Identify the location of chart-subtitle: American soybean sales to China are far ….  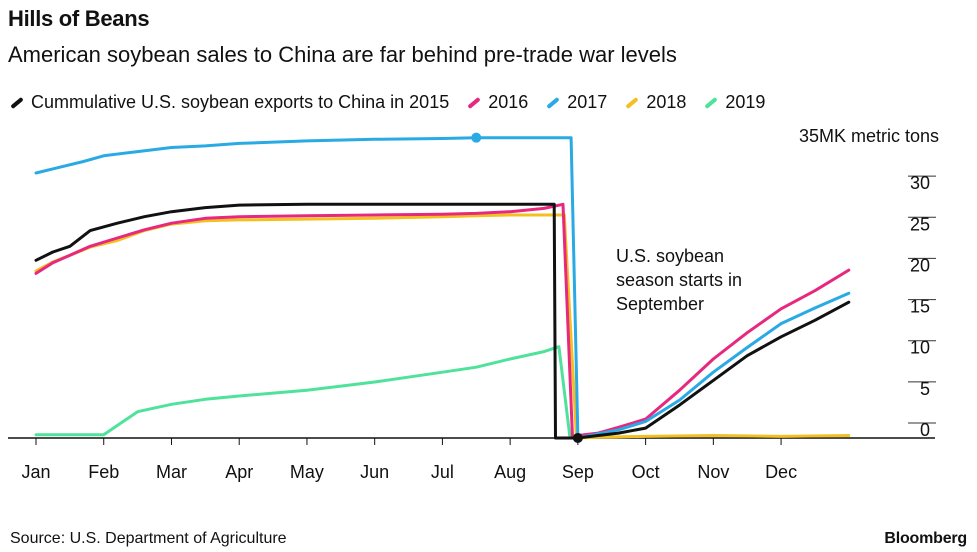
(342, 54).